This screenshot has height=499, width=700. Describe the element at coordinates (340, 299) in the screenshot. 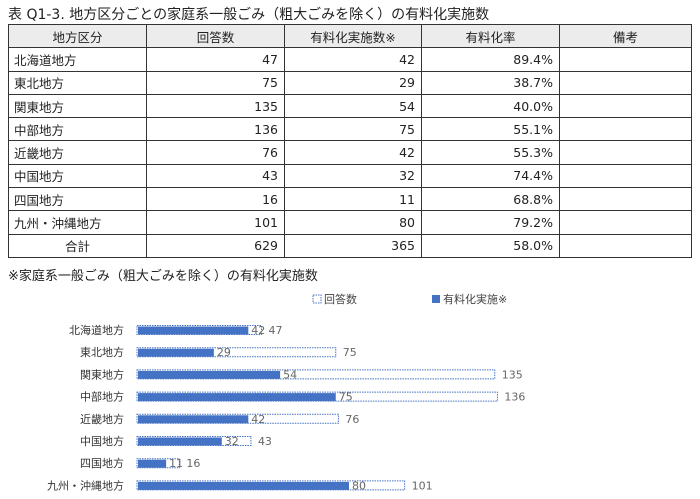

I see `legend-label-responses: 回答数` at that location.